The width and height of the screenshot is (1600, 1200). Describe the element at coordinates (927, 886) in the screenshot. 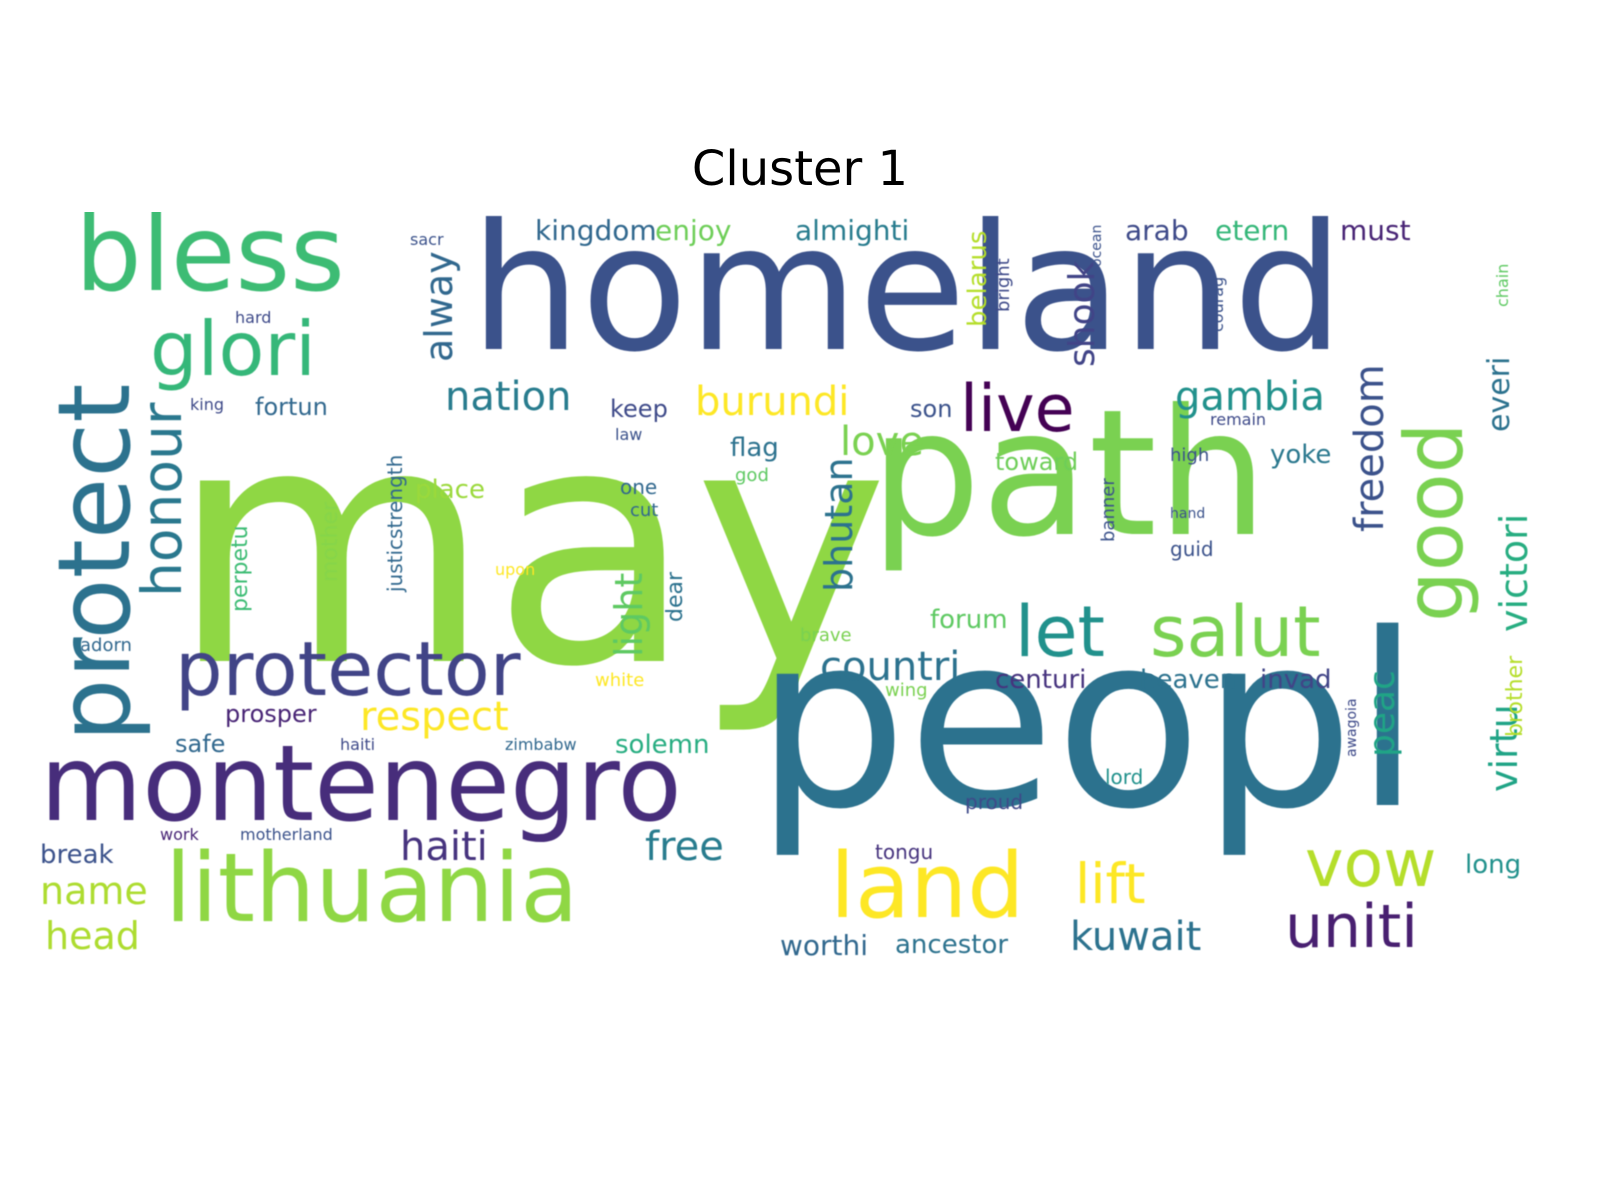

I see `word-land: land` at that location.